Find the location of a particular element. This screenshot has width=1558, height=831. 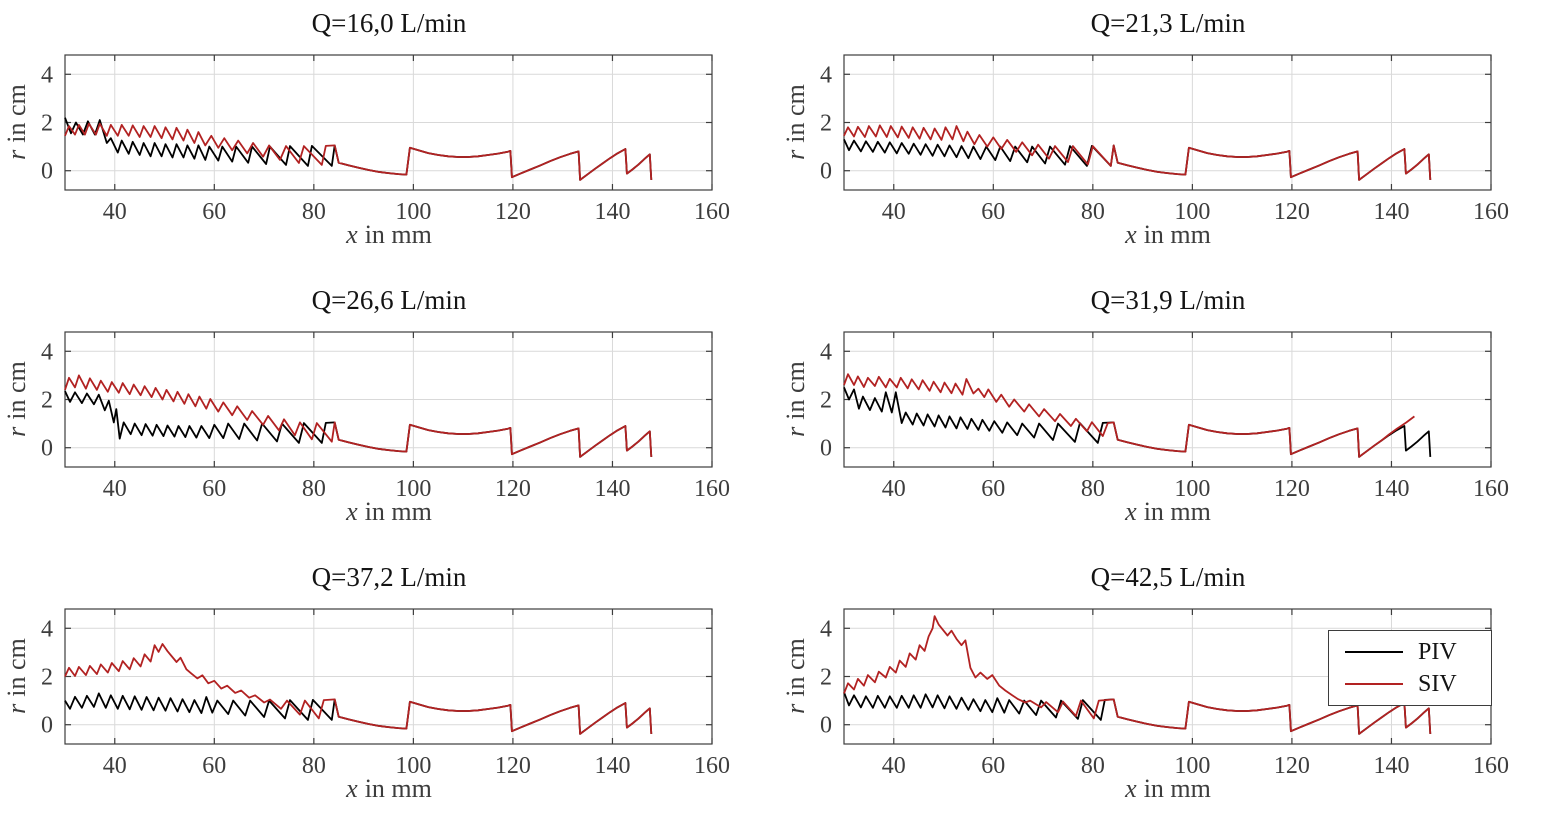

legend-label-siv: SIV is located at coordinates (1437, 683).